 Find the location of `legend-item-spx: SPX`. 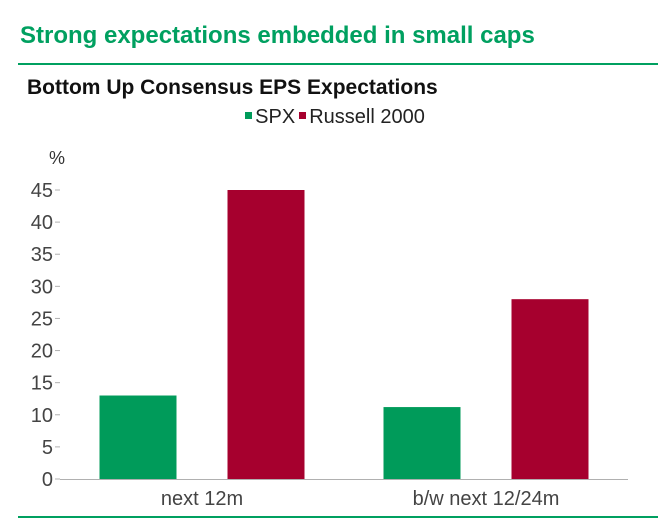

legend-item-spx: SPX is located at coordinates (270, 117).